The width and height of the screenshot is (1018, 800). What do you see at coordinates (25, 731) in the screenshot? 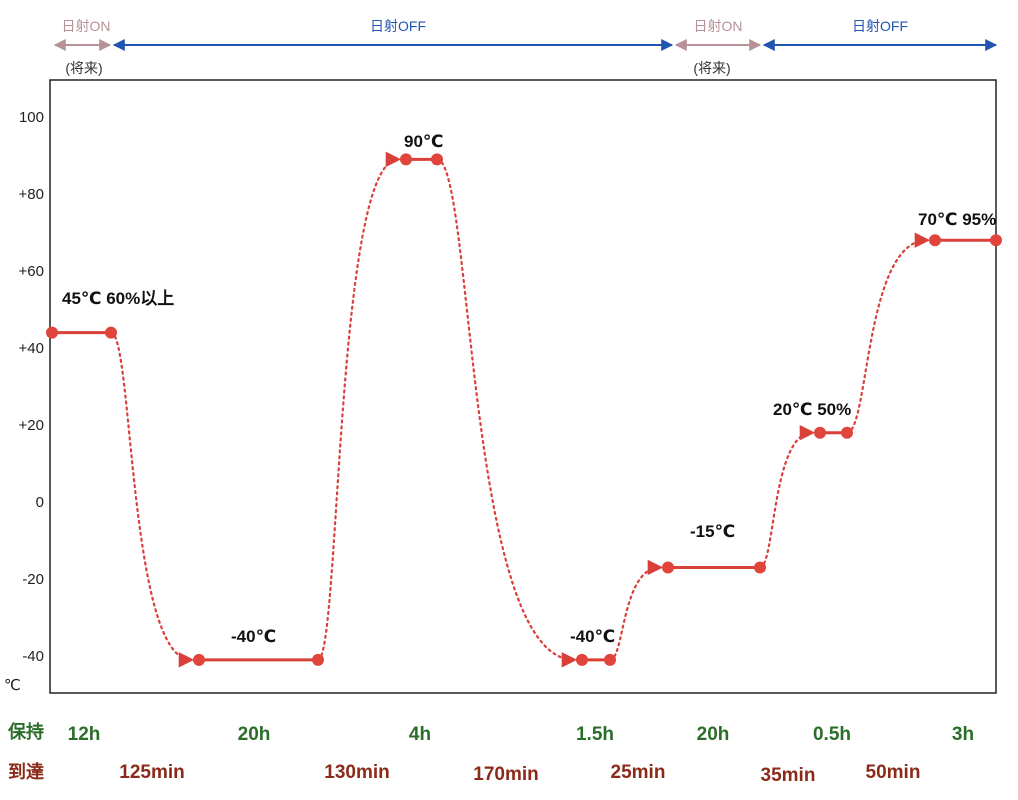
I see `hold-row-title: 保持` at bounding box center [25, 731].